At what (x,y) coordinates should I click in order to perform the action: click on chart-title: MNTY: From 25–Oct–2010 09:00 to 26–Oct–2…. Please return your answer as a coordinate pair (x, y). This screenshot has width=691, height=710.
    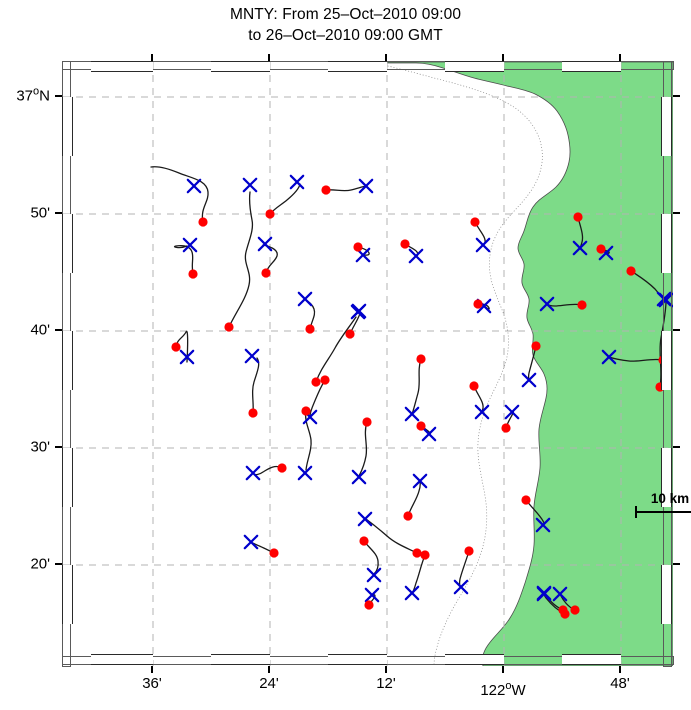
    Looking at the image, I should click on (345, 25).